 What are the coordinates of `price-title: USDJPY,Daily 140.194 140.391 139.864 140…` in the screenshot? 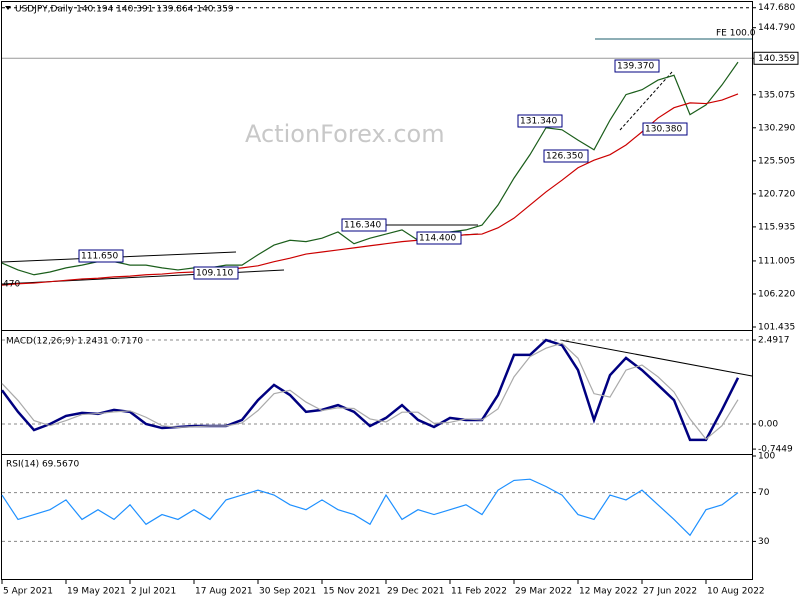 It's located at (124, 10).